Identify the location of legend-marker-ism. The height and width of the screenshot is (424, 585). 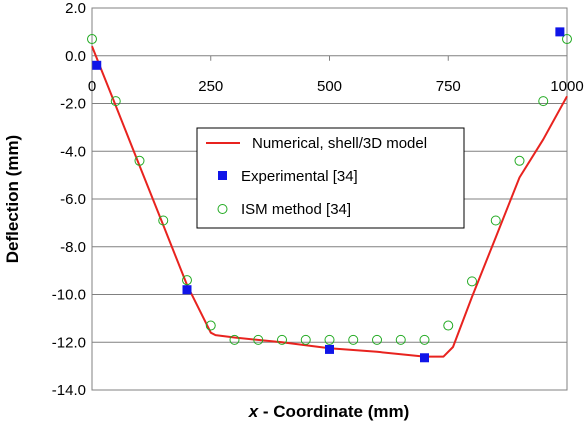
(222, 209).